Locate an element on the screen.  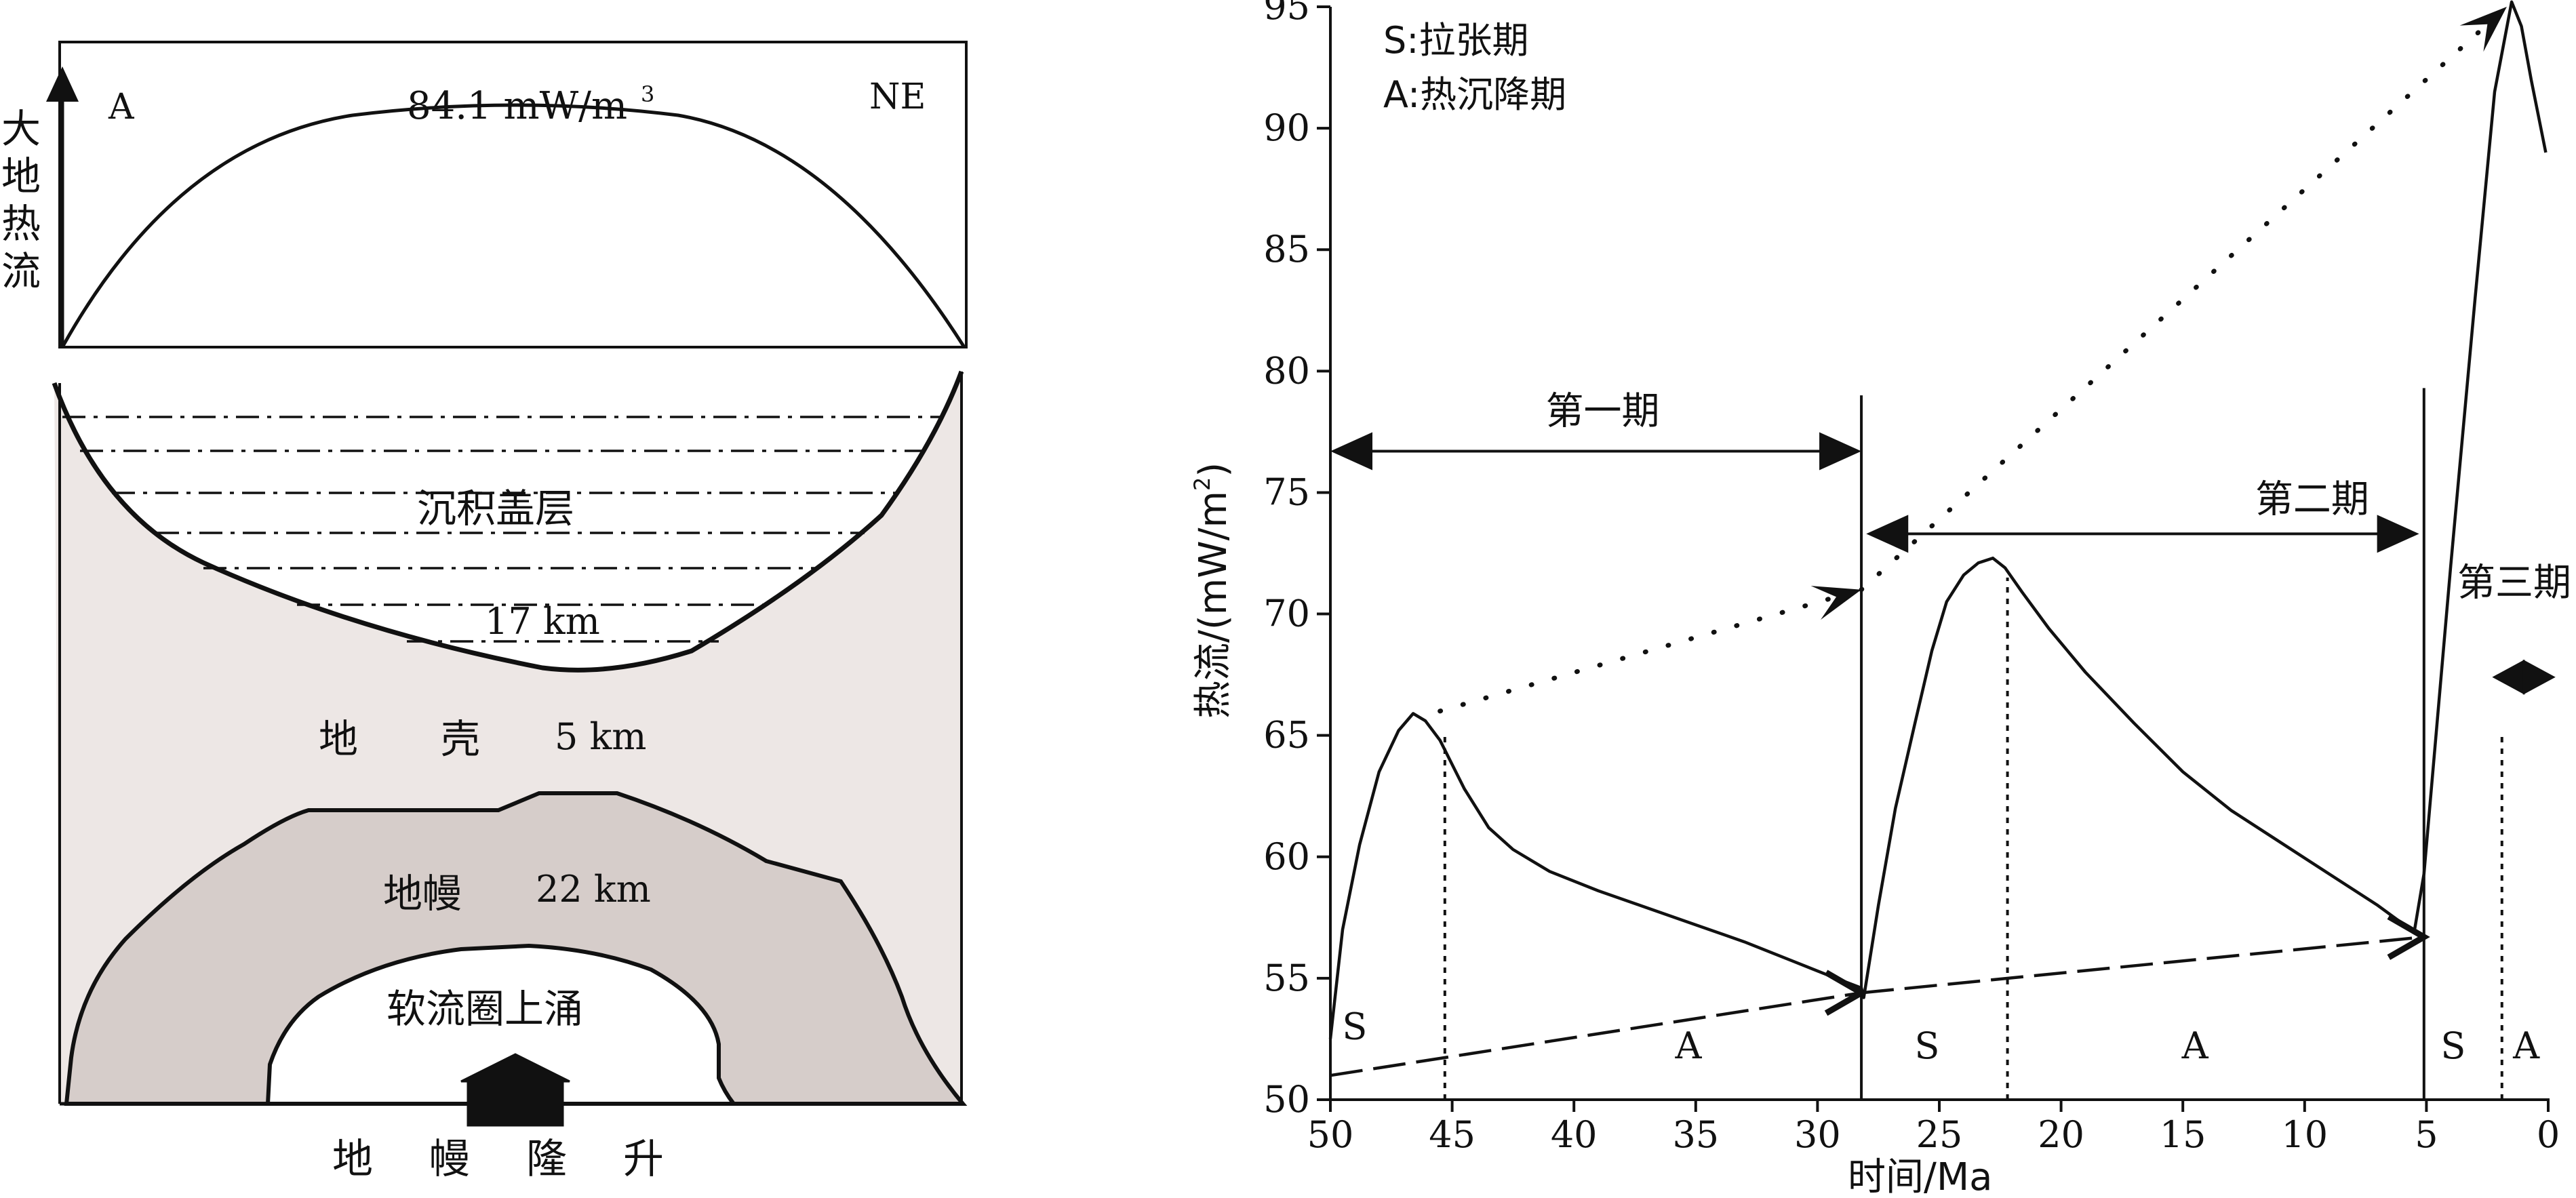
sediment-cover-label: 沉积盖层 is located at coordinates (495, 508).